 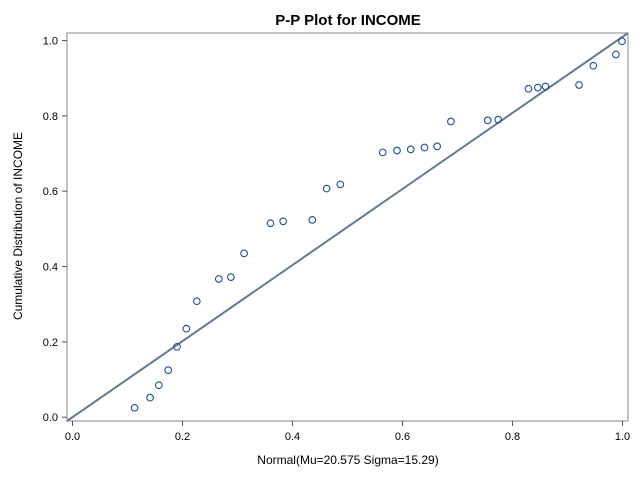 What do you see at coordinates (347, 460) in the screenshot?
I see `x-axis-label: Normal(Mu=20.575 Sigma=15.29)` at bounding box center [347, 460].